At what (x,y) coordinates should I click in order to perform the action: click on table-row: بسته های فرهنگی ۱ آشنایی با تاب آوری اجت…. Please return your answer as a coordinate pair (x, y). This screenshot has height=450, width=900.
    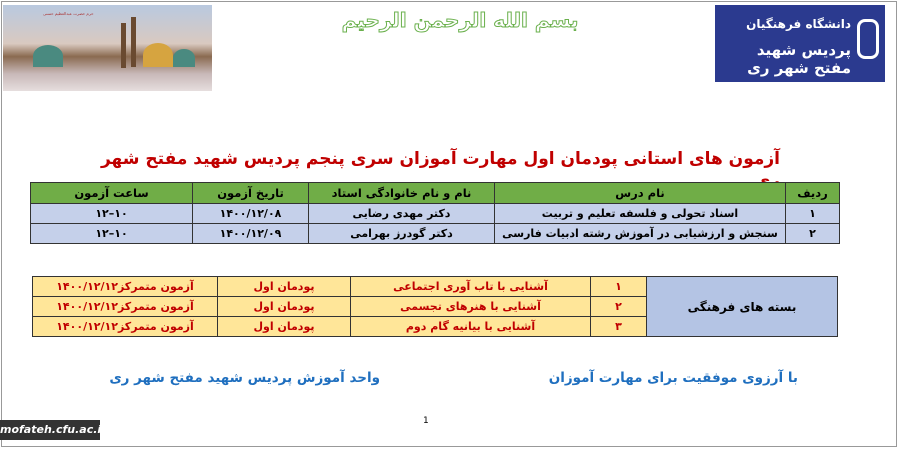
    Looking at the image, I should click on (435, 306).